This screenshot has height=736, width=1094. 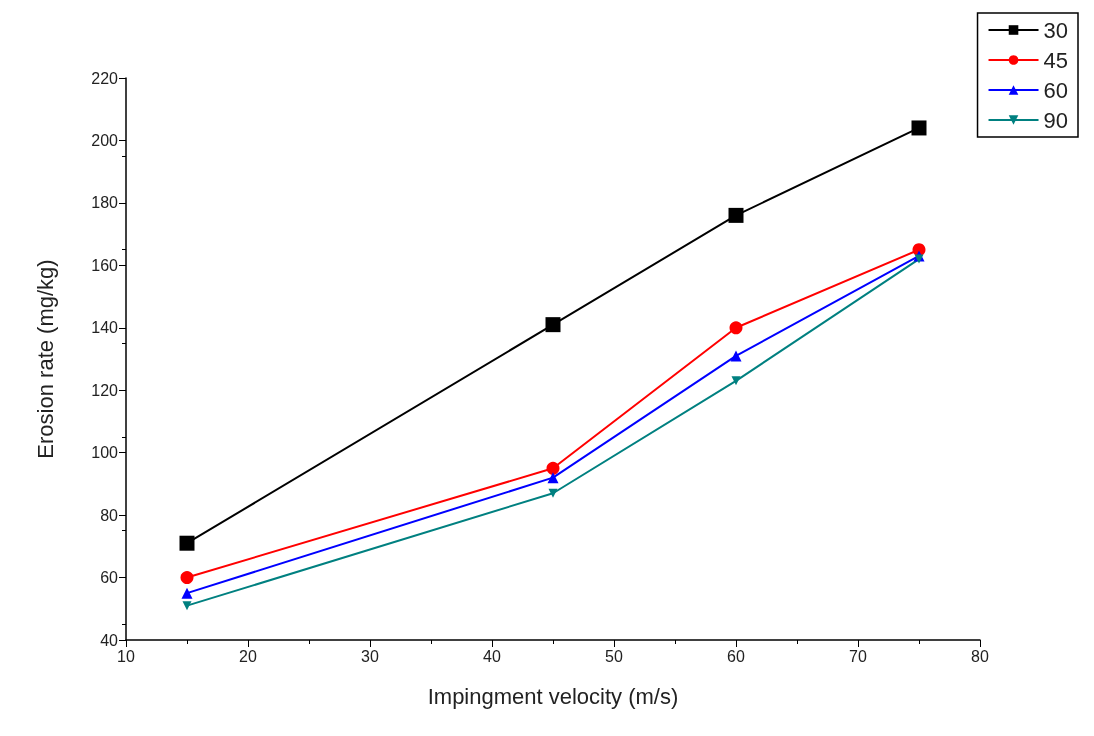 I want to click on x-tick-label: 80, so click(x=980, y=656).